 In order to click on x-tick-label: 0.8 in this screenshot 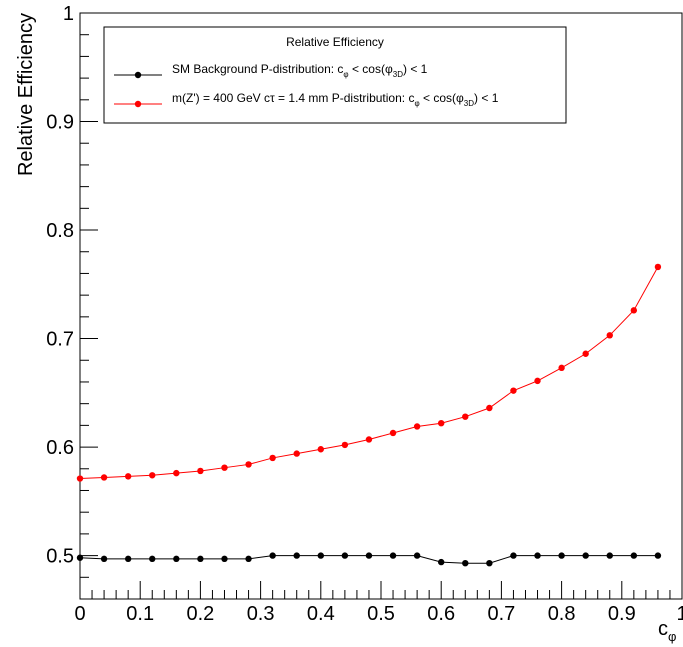, I will do `click(562, 614)`.